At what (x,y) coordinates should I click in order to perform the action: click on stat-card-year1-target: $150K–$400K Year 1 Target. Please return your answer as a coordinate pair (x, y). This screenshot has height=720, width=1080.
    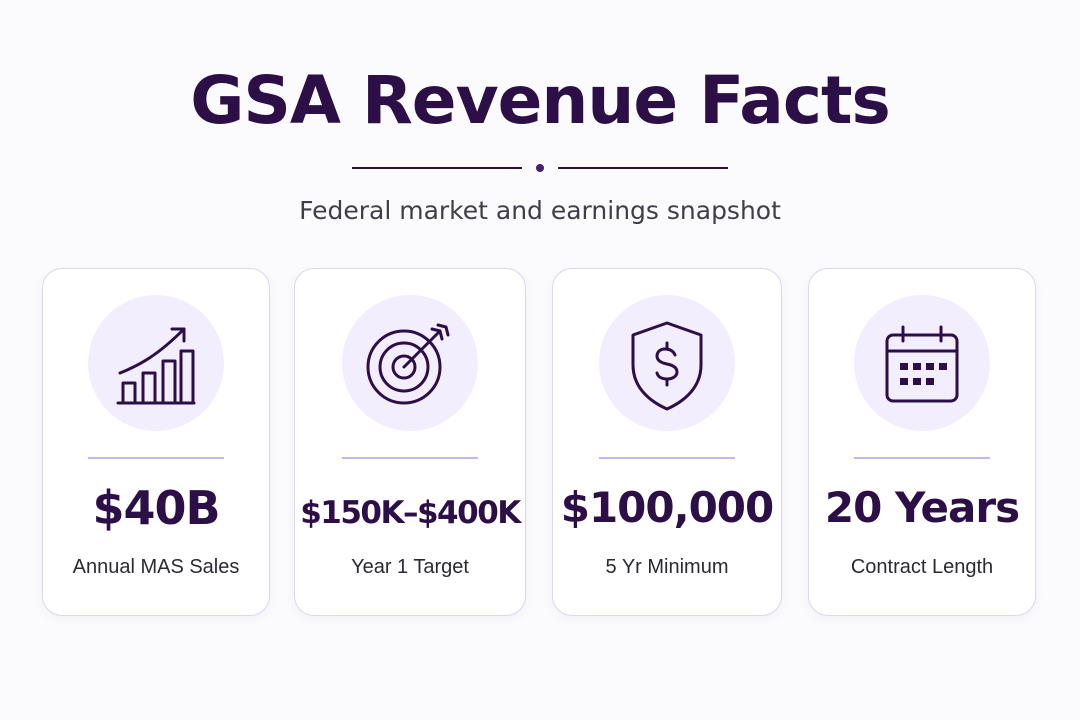
    Looking at the image, I should click on (410, 442).